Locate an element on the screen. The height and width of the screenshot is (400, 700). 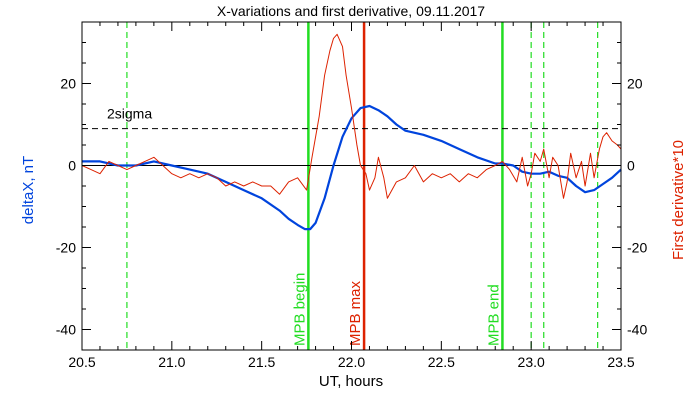
x-tick-label-4: 22.5 is located at coordinates (441, 362).